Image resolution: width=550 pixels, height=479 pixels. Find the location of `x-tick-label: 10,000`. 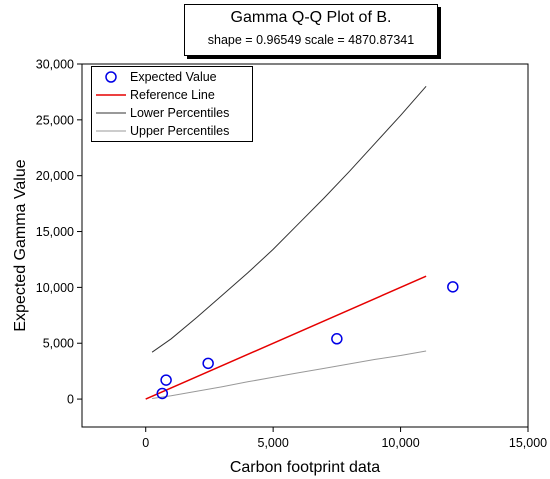

x-tick-label: 10,000 is located at coordinates (400, 443).